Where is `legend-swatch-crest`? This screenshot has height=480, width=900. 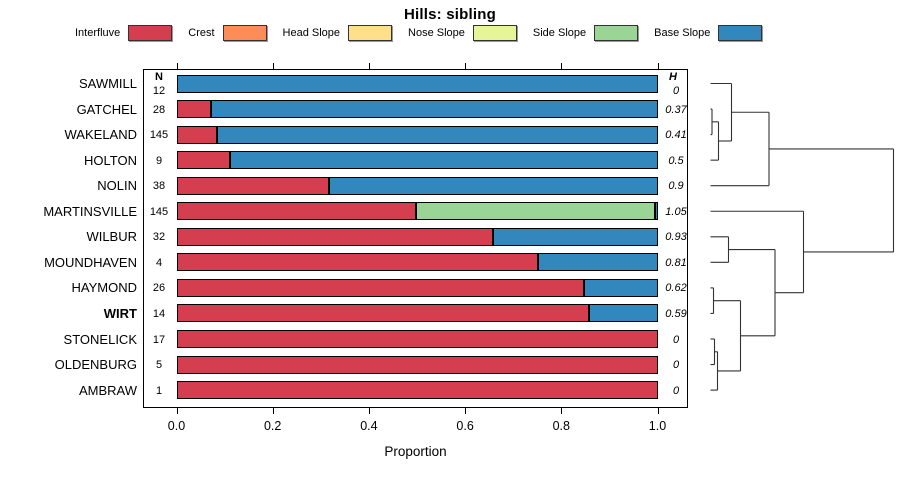 legend-swatch-crest is located at coordinates (244, 32).